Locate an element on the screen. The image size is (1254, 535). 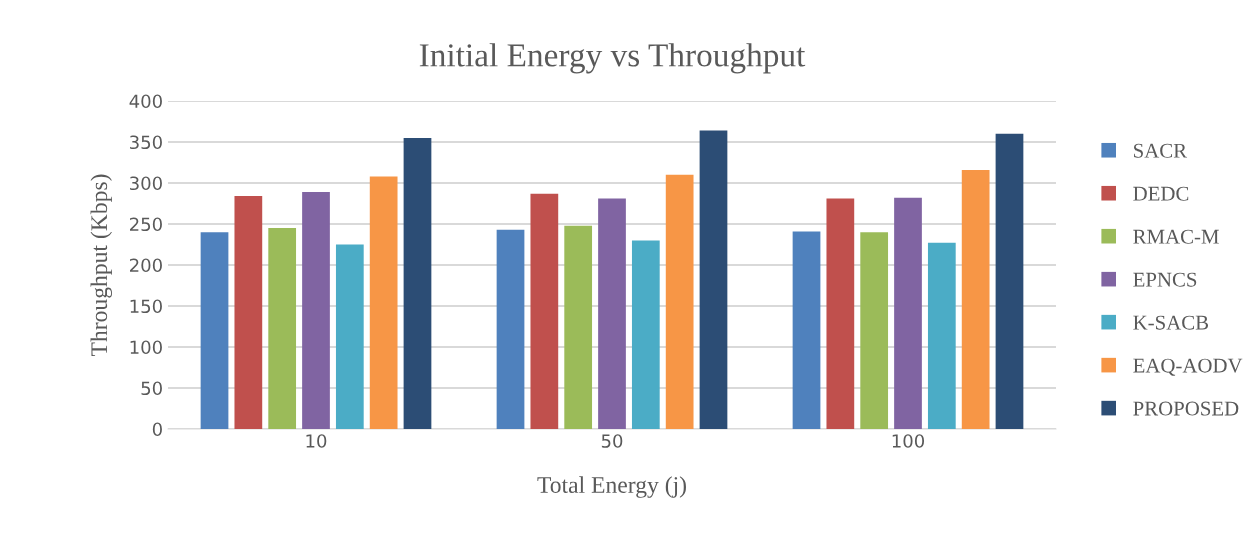
y-tick-label: 0 is located at coordinates (157, 429).